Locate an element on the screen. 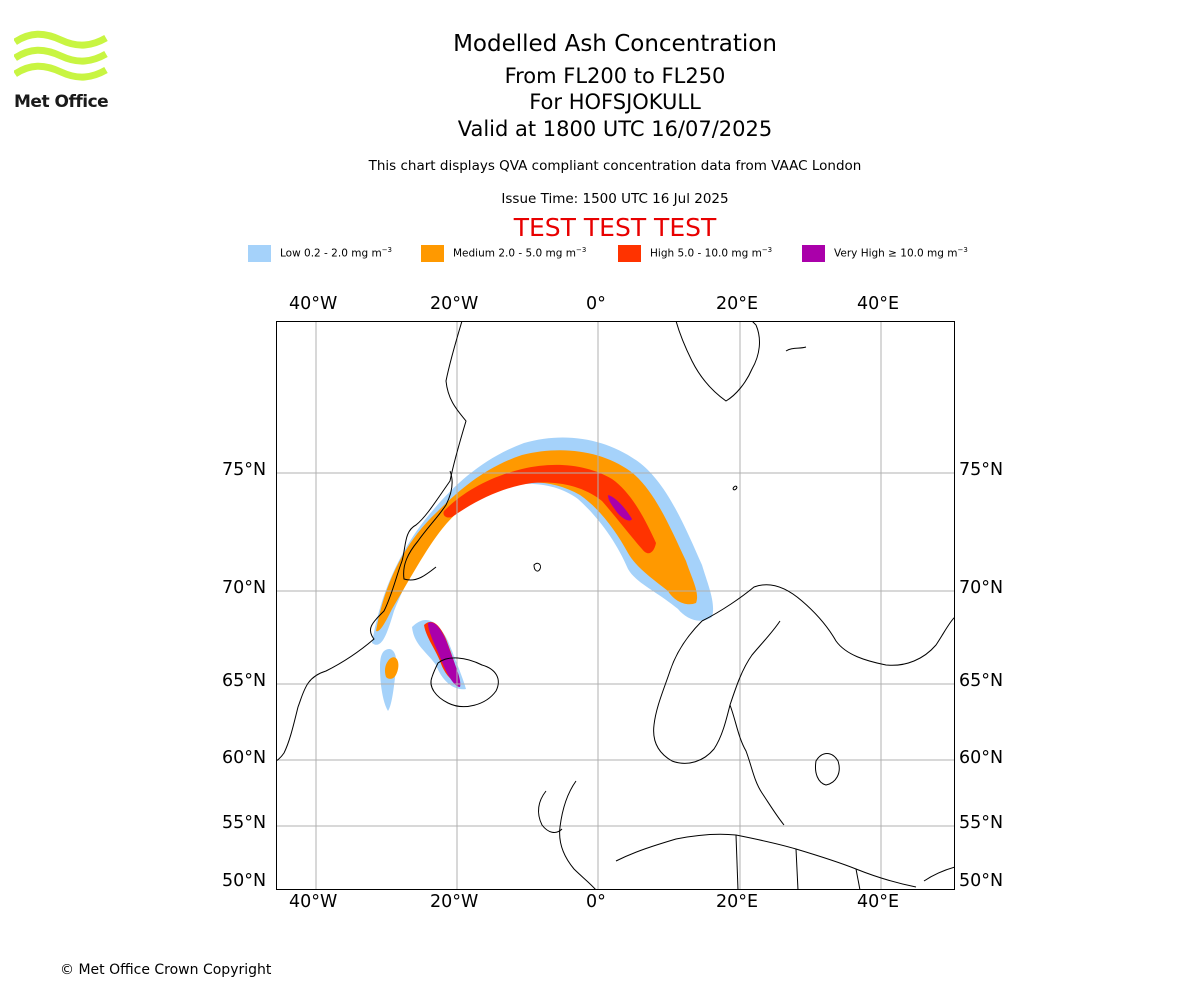 Image resolution: width=1200 pixels, height=1000 pixels. valid-time: Valid at 1800 UTC 16/07/2025 is located at coordinates (615, 129).